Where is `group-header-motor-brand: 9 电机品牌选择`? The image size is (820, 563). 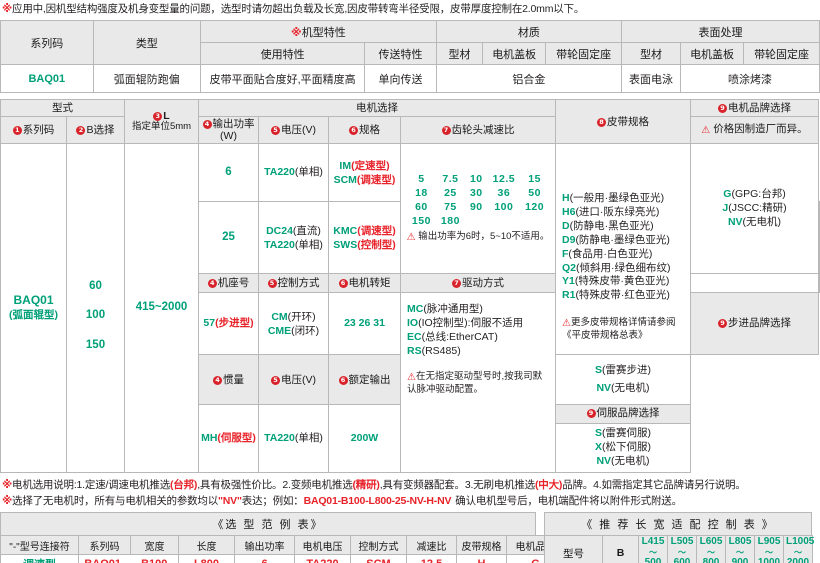 group-header-motor-brand: 9 电机品牌选择 is located at coordinates (754, 108).